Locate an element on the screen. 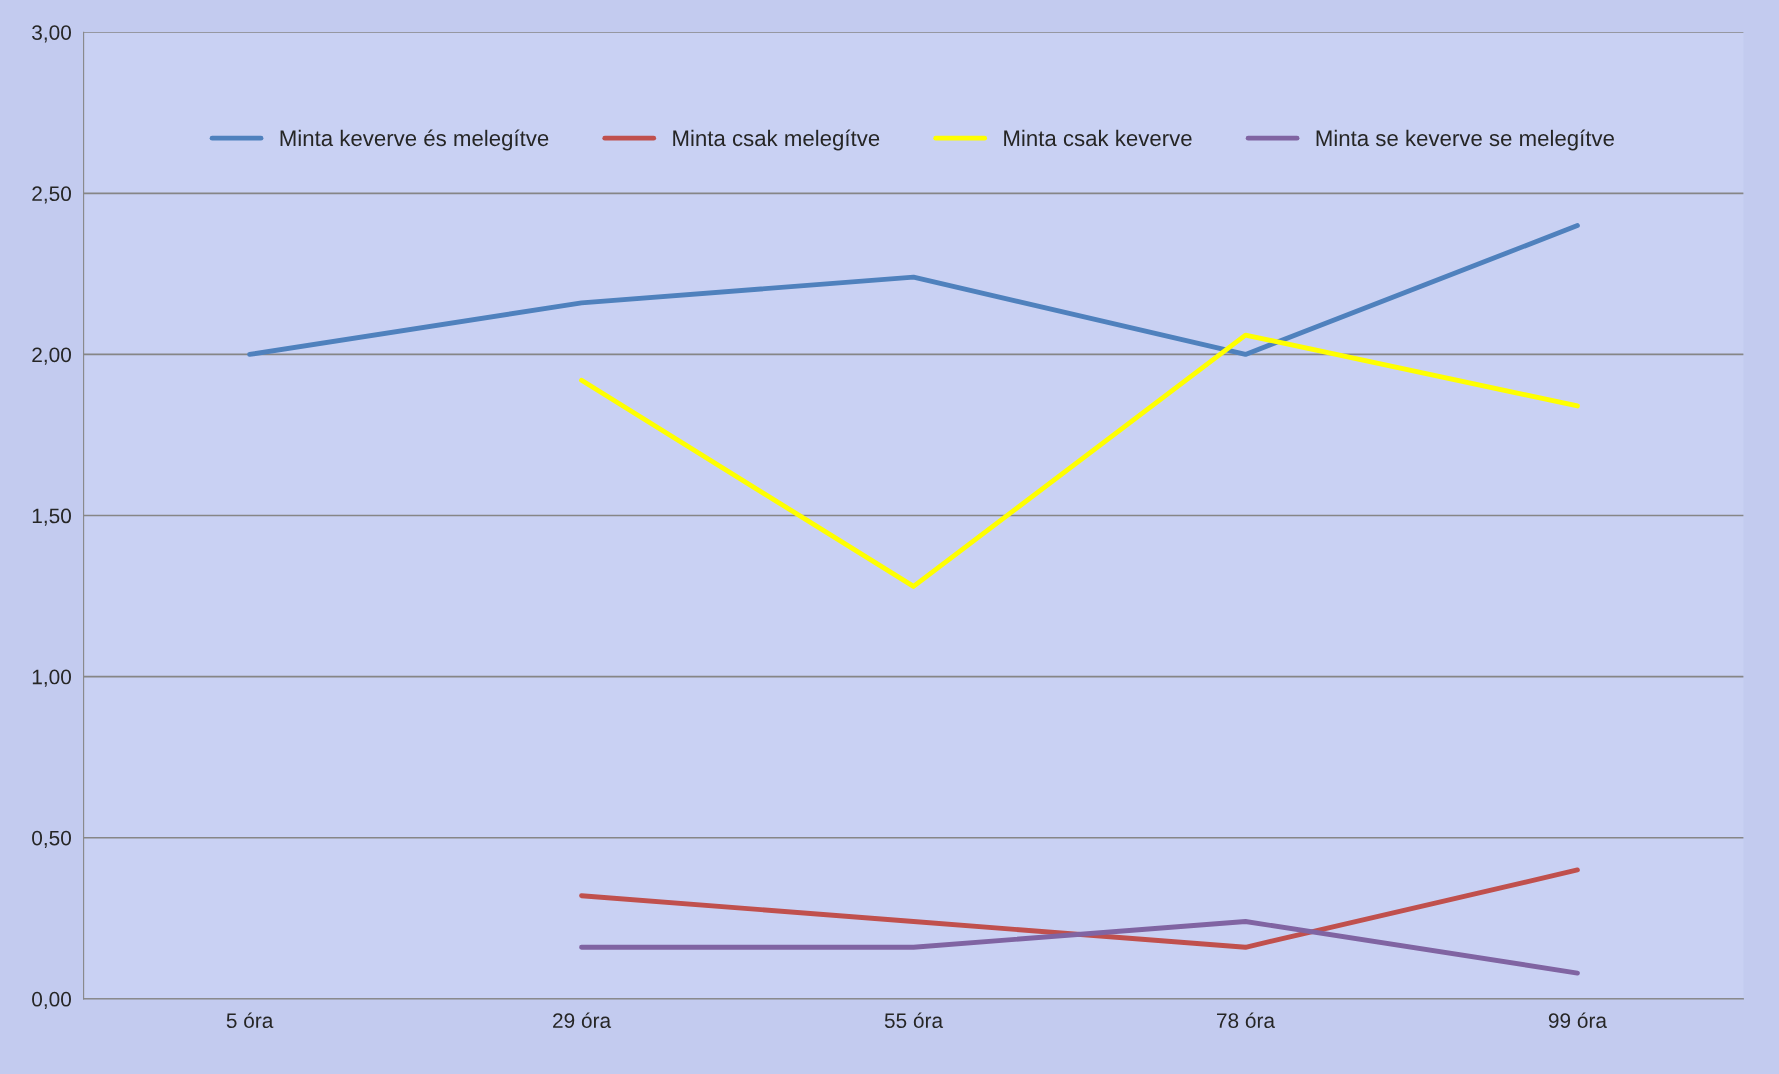 Image resolution: width=1779 pixels, height=1074 pixels. y-tick-label: 2,50 is located at coordinates (51, 195).